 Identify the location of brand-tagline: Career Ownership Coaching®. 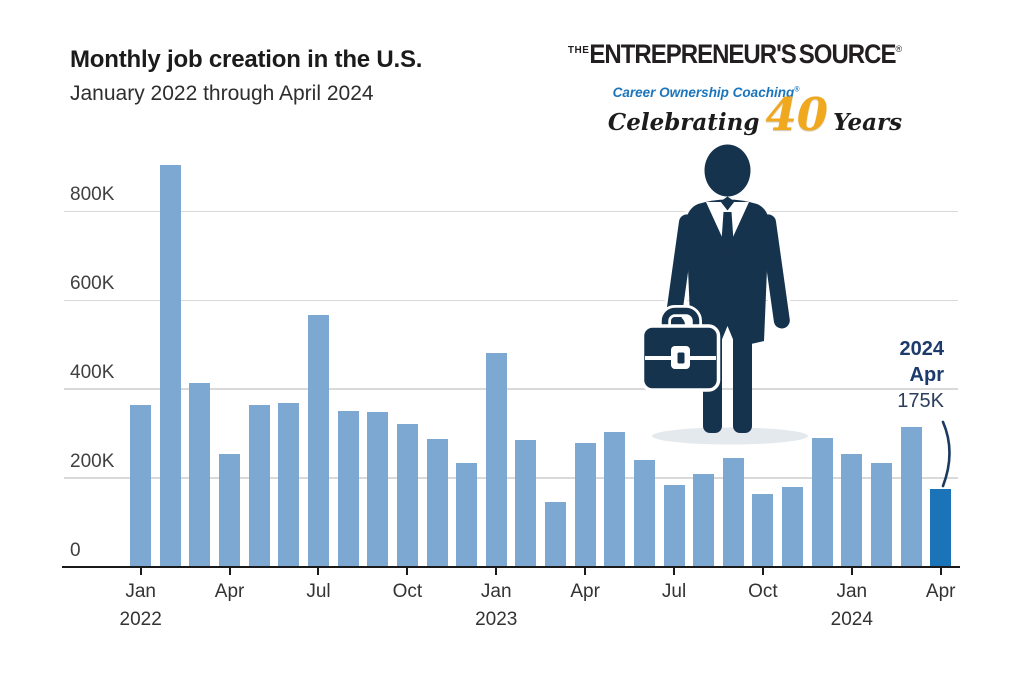
(706, 92).